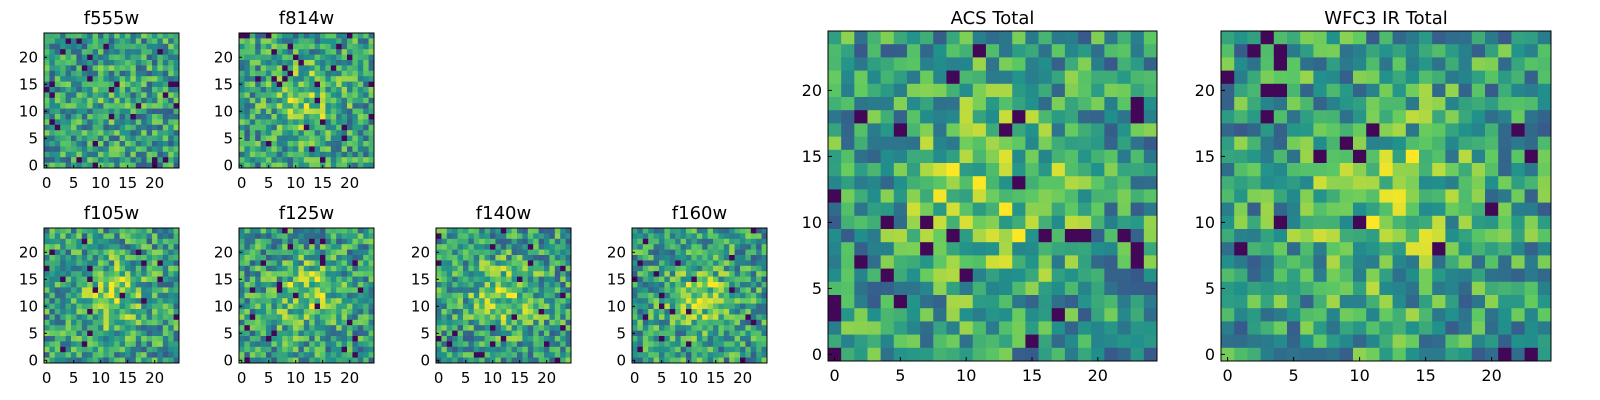  I want to click on x-tick-label: 0, so click(242, 183).